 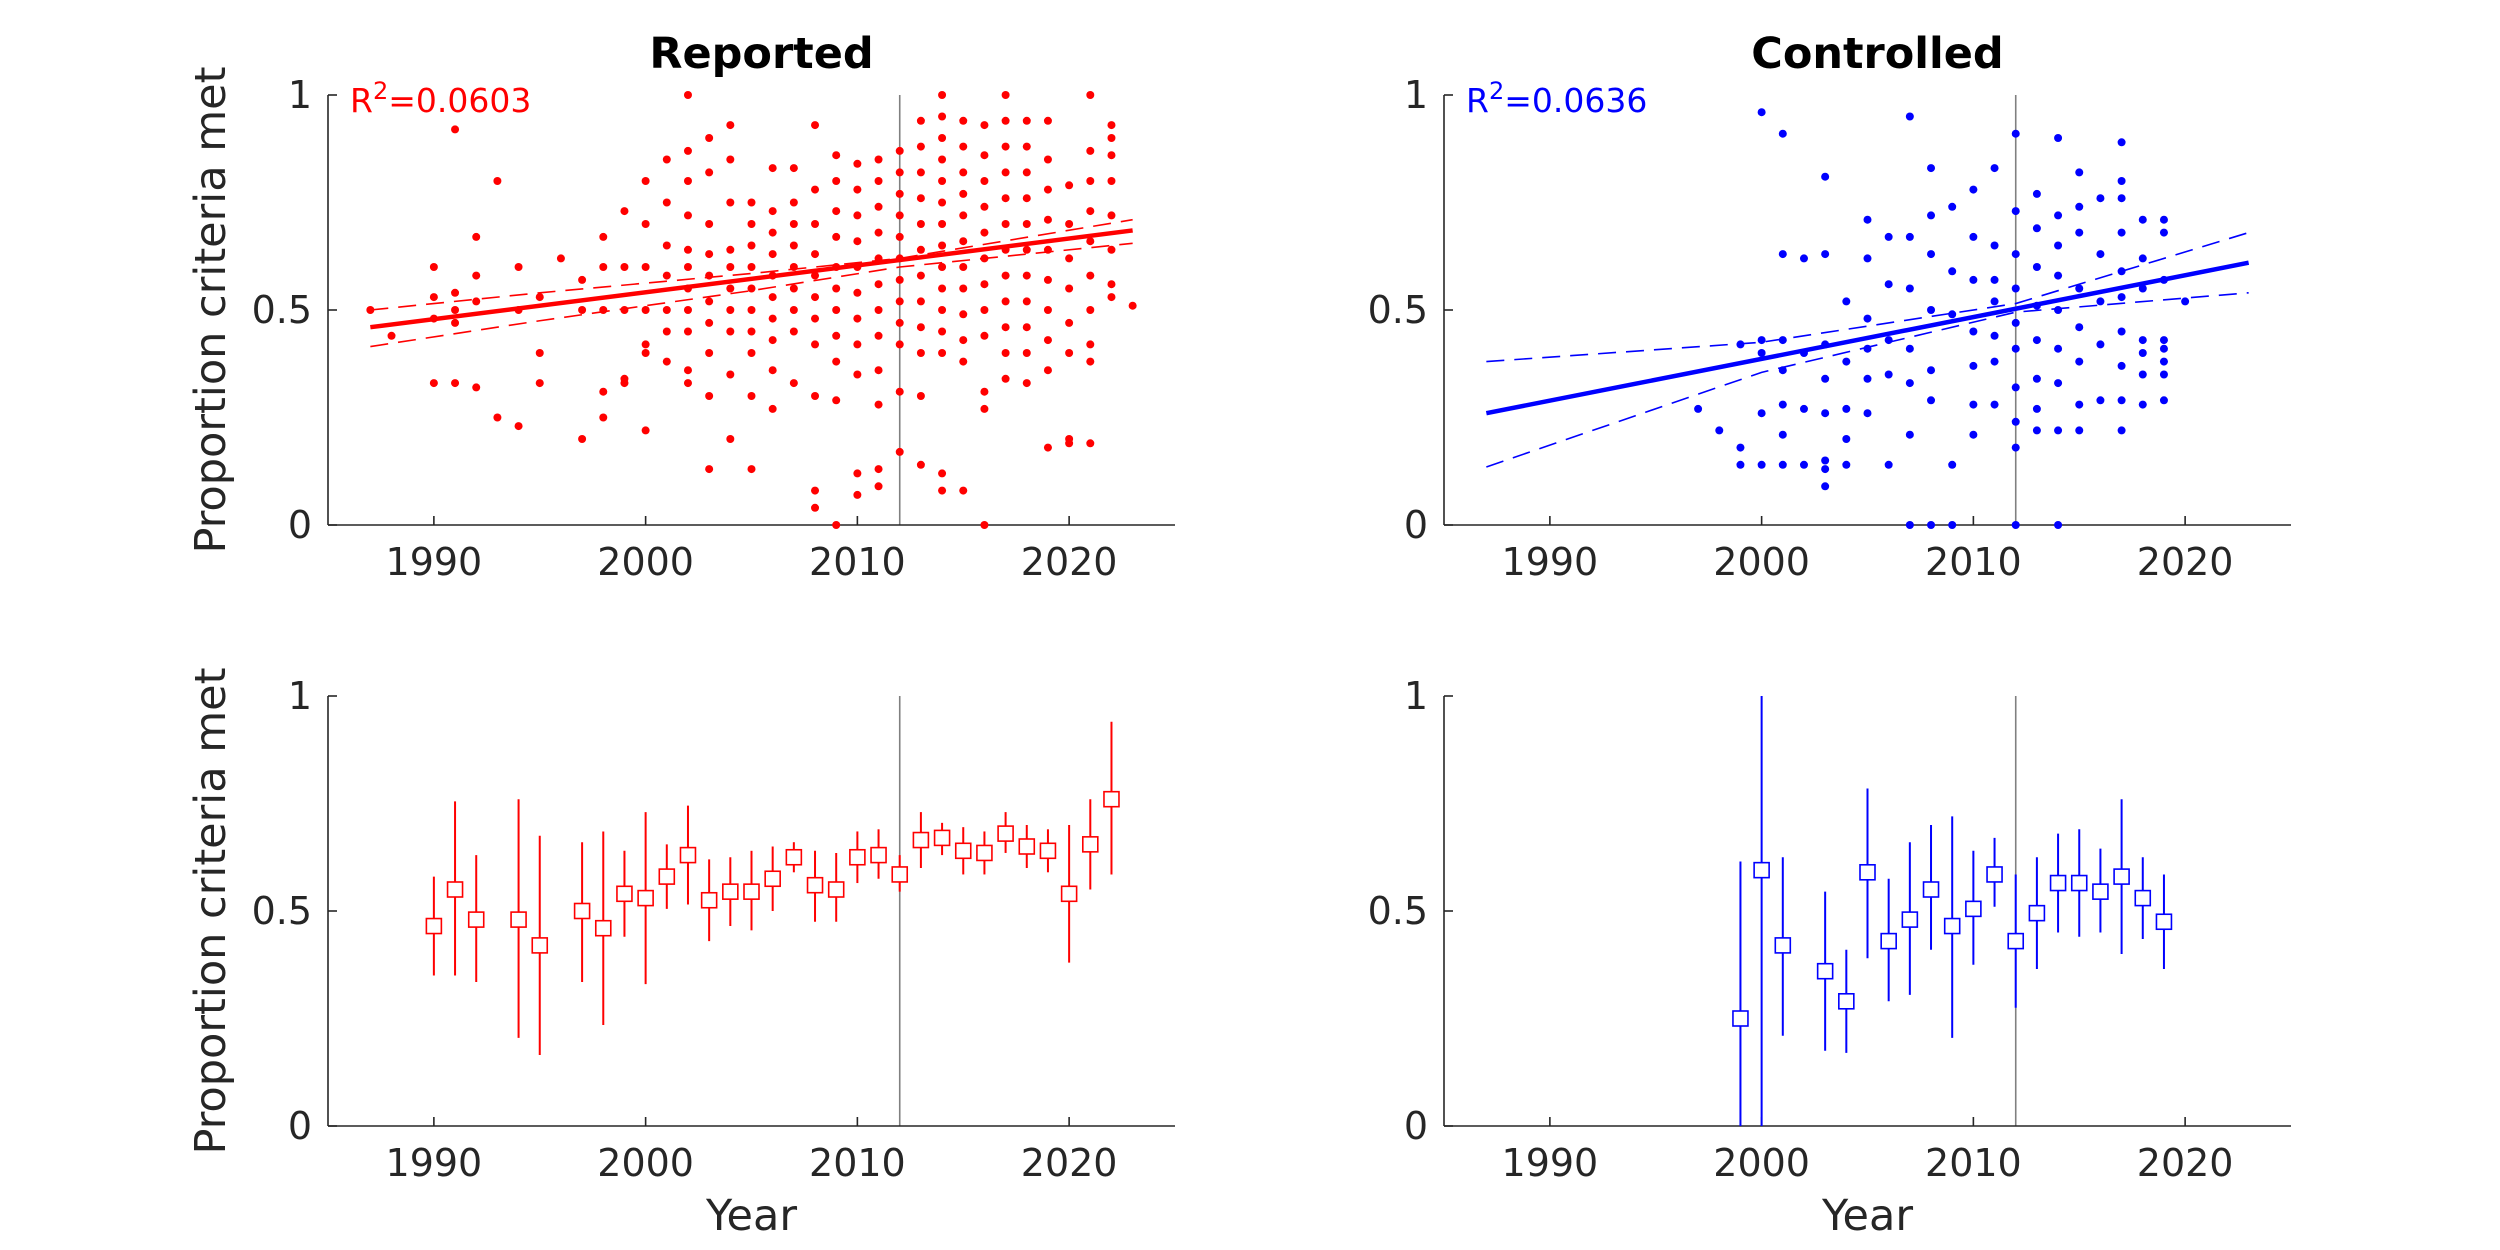 What do you see at coordinates (1867, 338) in the screenshot?
I see `regression-line` at bounding box center [1867, 338].